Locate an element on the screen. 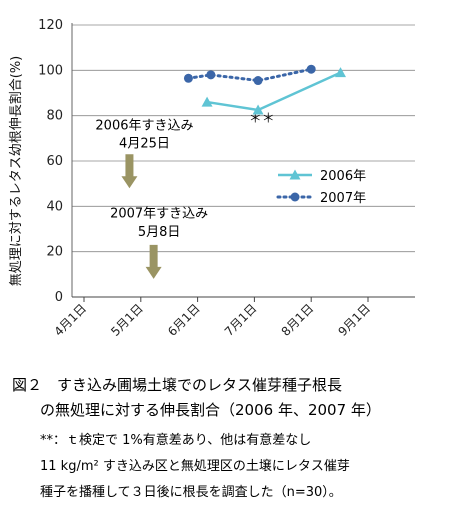 The image size is (450, 510). legend: 2006年 2007年 is located at coordinates (321, 187).